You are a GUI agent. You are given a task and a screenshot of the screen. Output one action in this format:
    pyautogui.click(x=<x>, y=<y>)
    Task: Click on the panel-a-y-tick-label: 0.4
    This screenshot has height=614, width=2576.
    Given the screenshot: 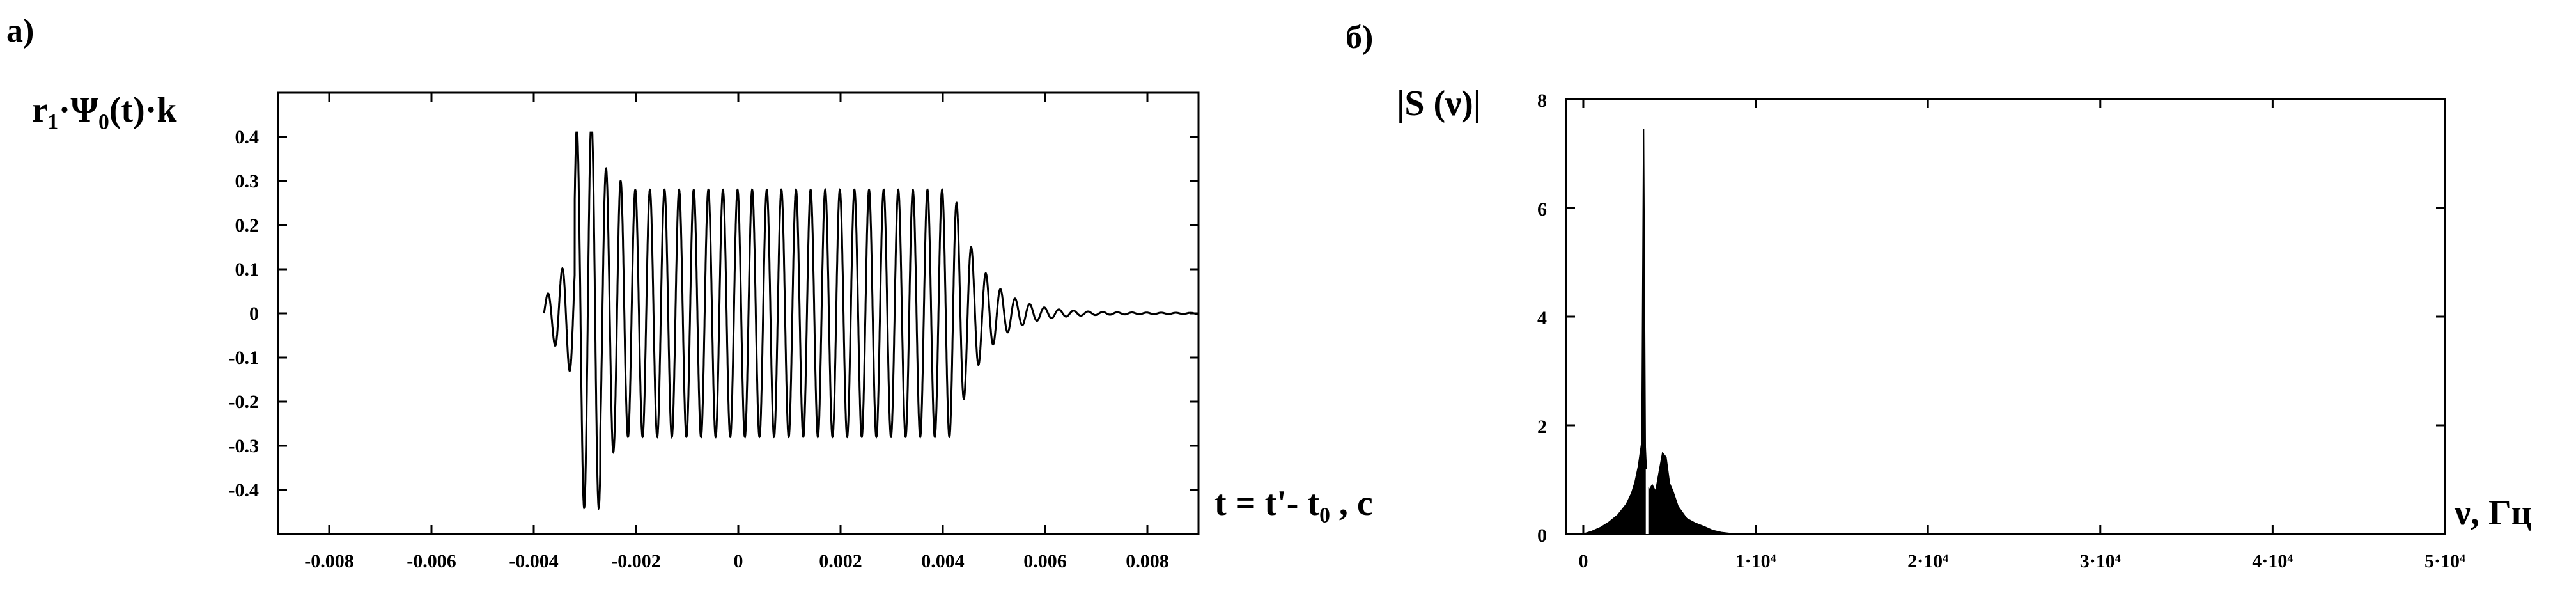 What is the action you would take?
    pyautogui.click(x=247, y=137)
    